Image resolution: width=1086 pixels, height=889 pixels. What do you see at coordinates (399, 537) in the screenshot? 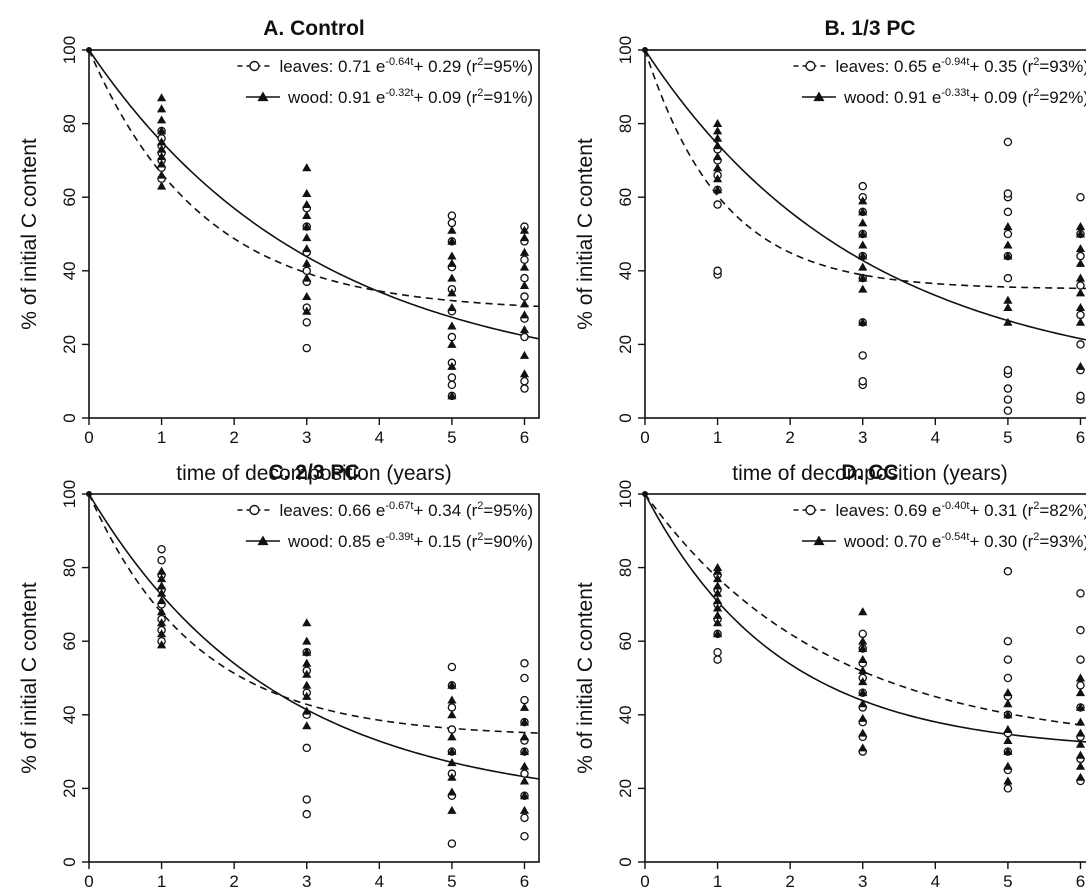
I see `wood-legend-part: -0.39t` at bounding box center [399, 537].